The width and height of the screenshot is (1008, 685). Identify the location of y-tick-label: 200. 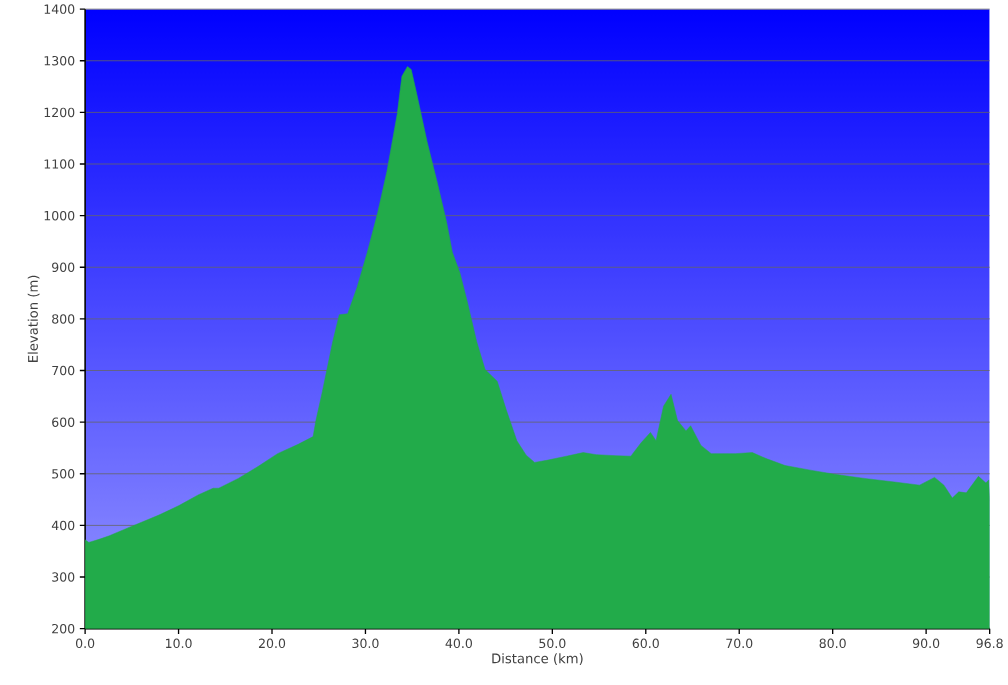
(63, 628).